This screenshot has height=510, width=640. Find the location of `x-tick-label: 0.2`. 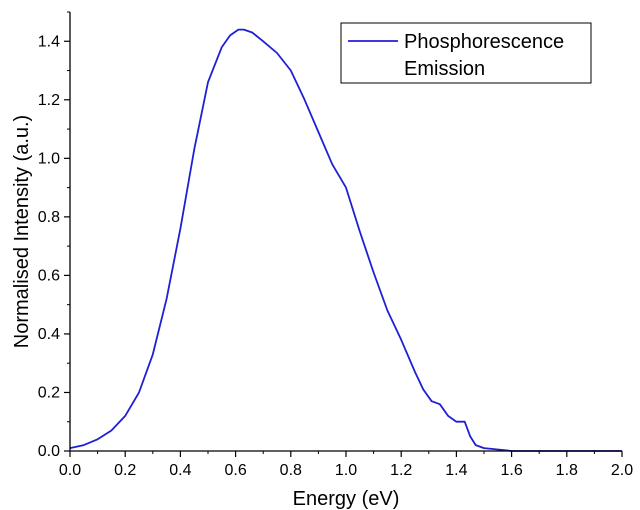

x-tick-label: 0.2 is located at coordinates (125, 470).